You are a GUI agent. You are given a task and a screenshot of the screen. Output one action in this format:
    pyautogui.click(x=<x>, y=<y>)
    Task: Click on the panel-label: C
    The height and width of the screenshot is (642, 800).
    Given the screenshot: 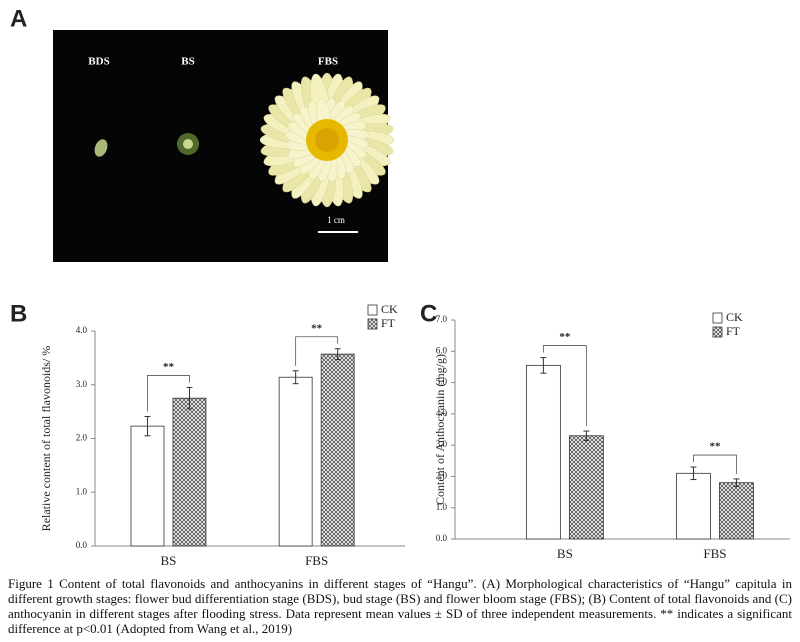 What is the action you would take?
    pyautogui.click(x=428, y=313)
    